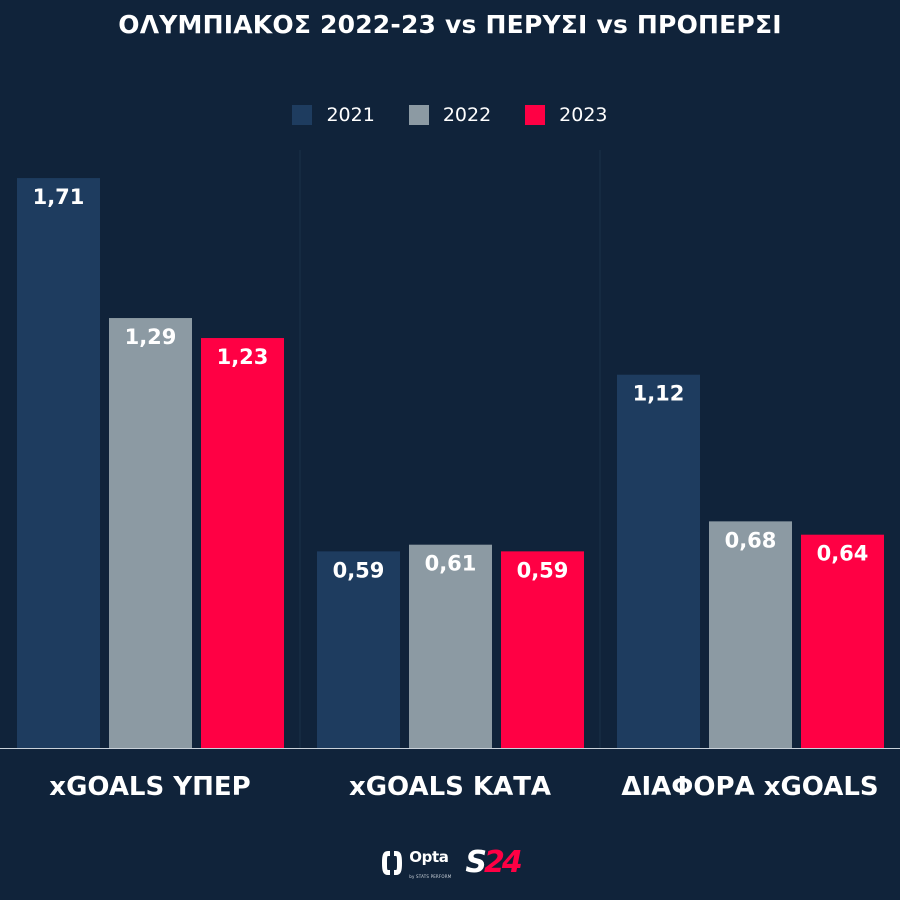 This screenshot has width=900, height=900. What do you see at coordinates (149, 787) in the screenshot?
I see `category-label-1: xGOALS ΥΠΕΡ` at bounding box center [149, 787].